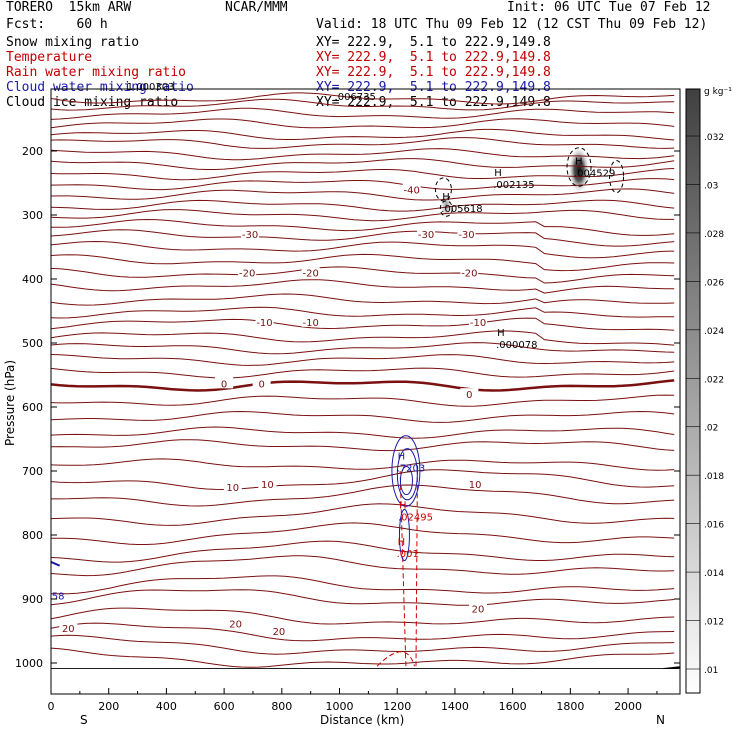 This screenshot has width=740, height=740. I want to click on legend-snow-name: Snow mixing ratio, so click(73, 42).